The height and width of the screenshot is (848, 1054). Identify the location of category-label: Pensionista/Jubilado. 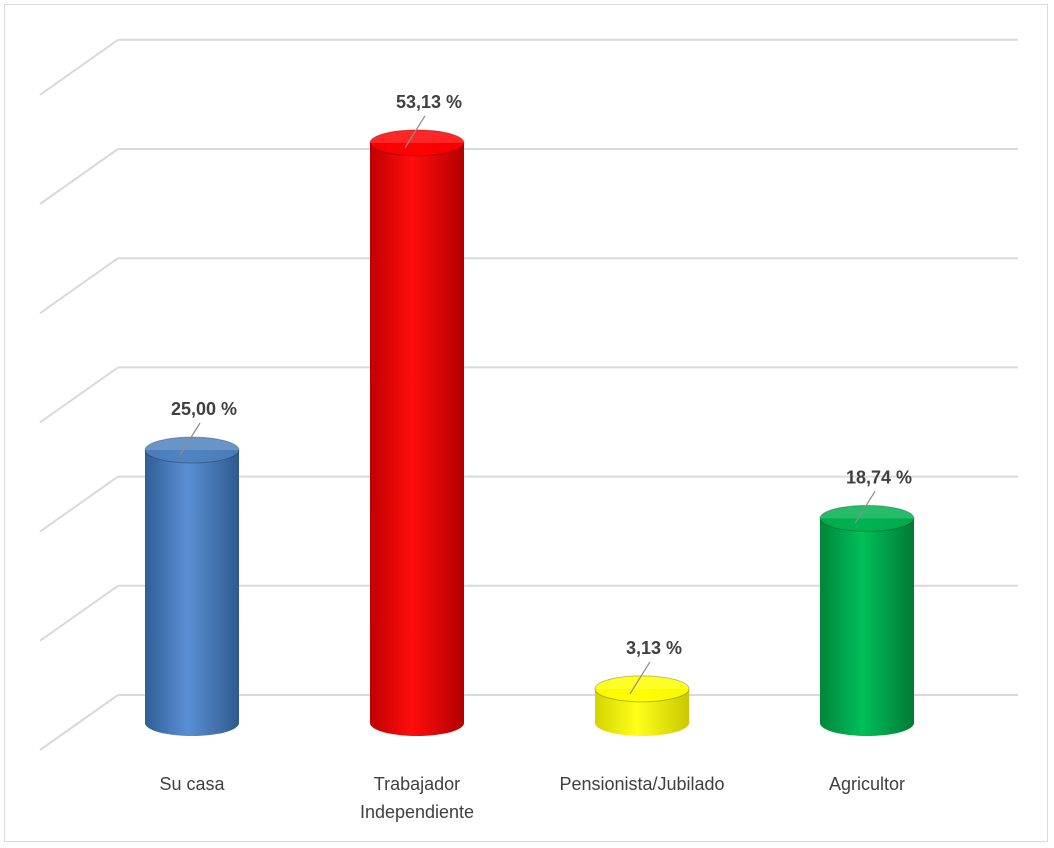
(641, 784).